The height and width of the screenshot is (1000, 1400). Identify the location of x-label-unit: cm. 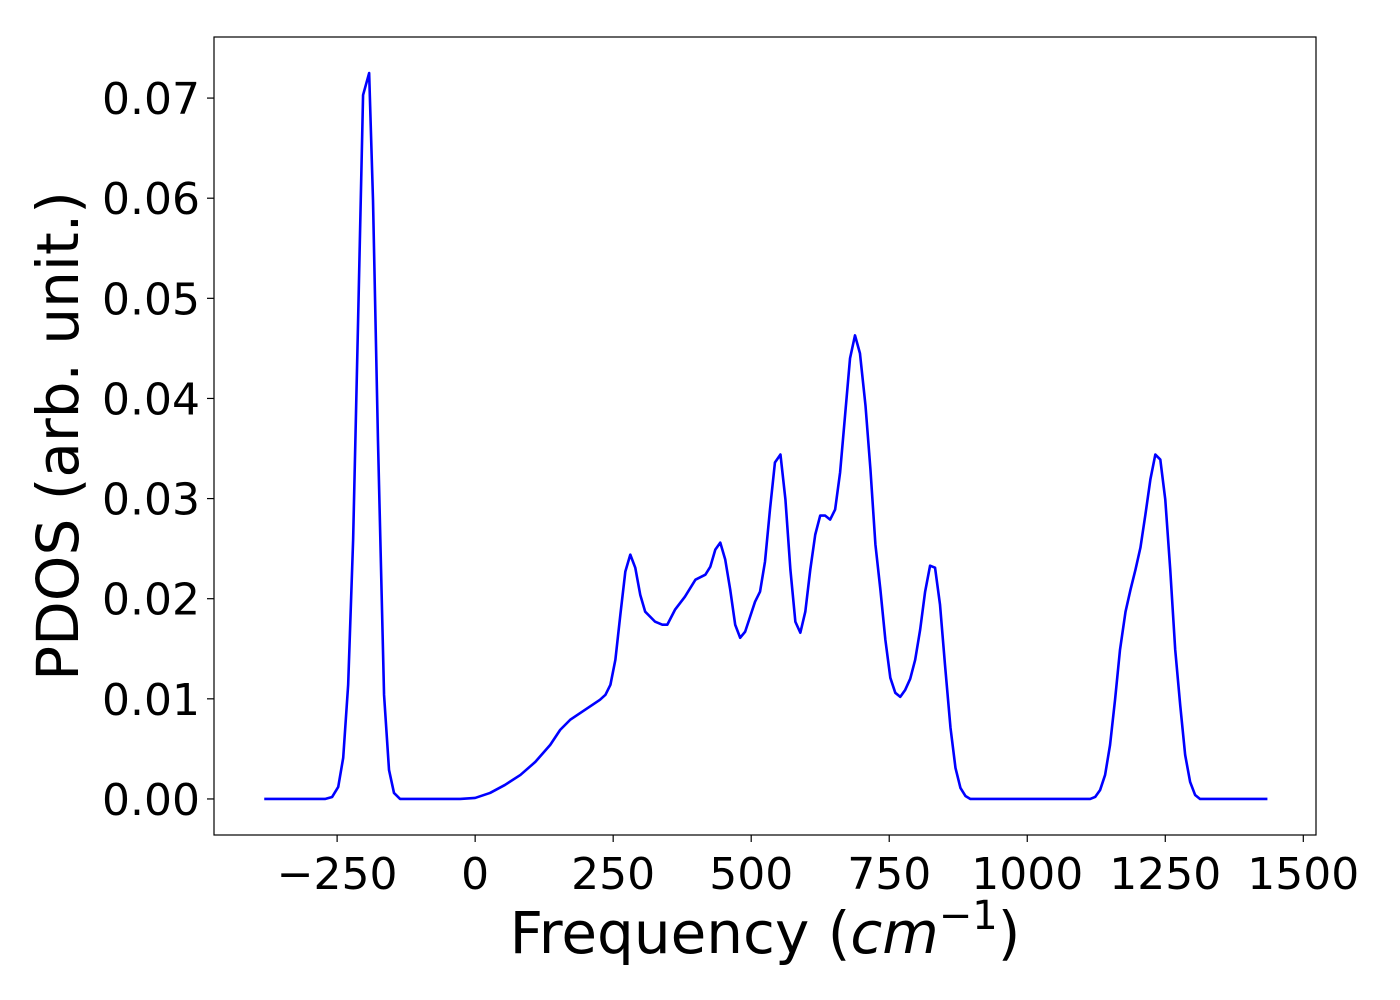
(894, 933).